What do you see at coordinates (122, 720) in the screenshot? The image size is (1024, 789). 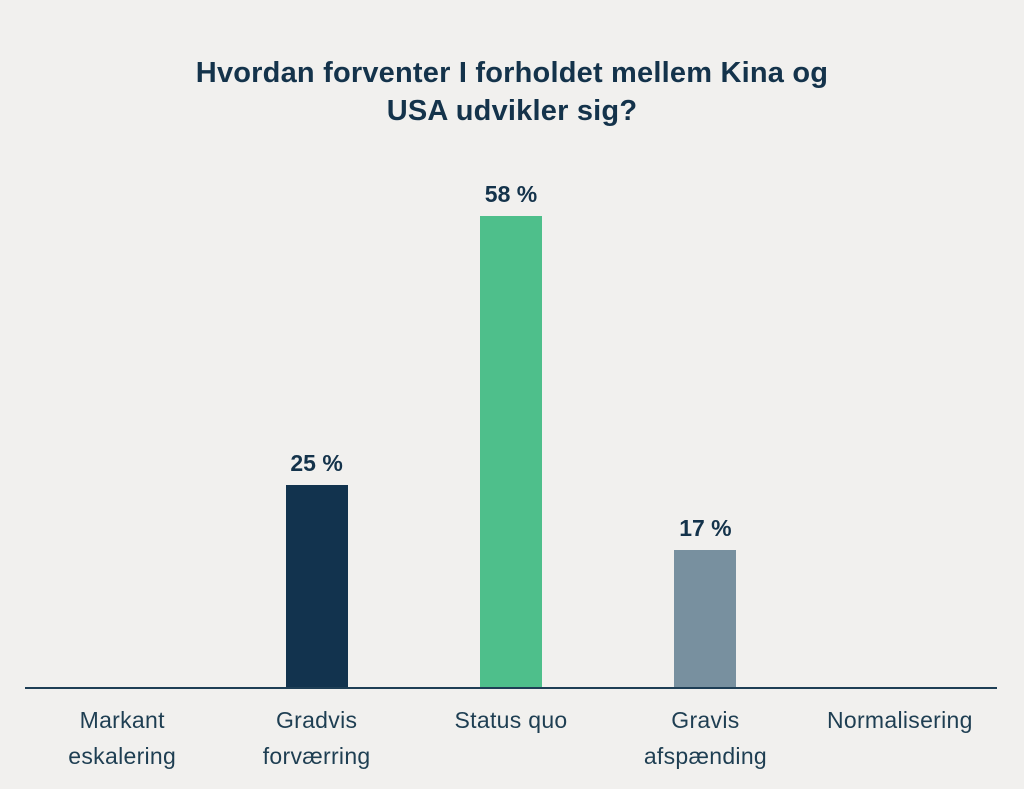 I see `category-label-line: Markant` at bounding box center [122, 720].